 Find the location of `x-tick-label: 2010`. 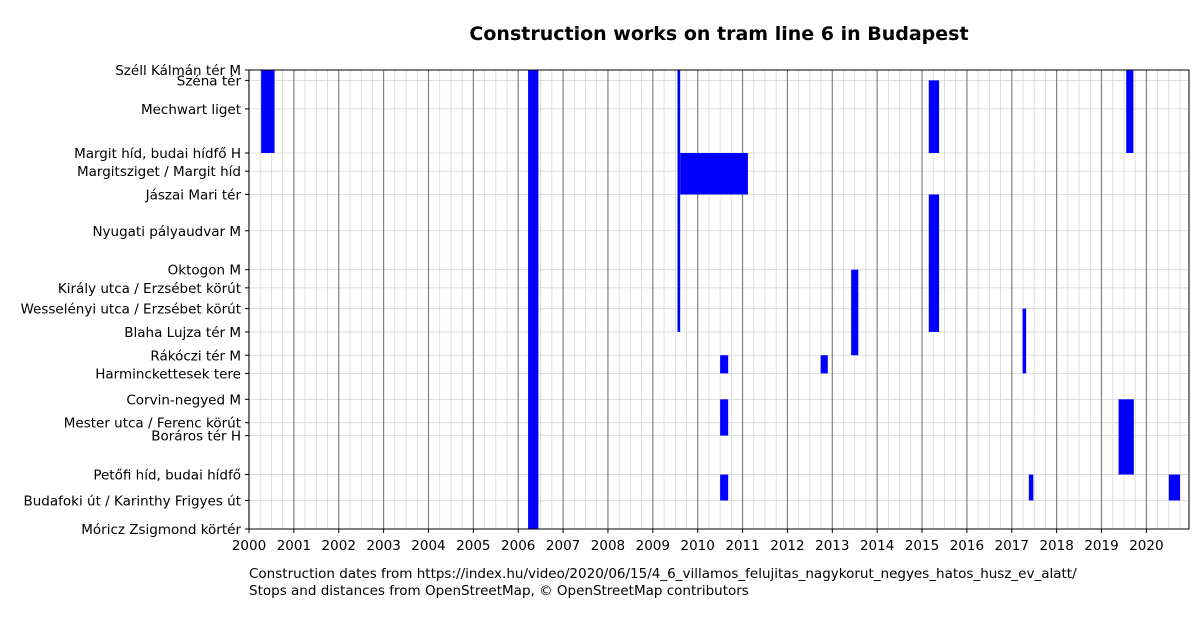

x-tick-label: 2010 is located at coordinates (698, 546).